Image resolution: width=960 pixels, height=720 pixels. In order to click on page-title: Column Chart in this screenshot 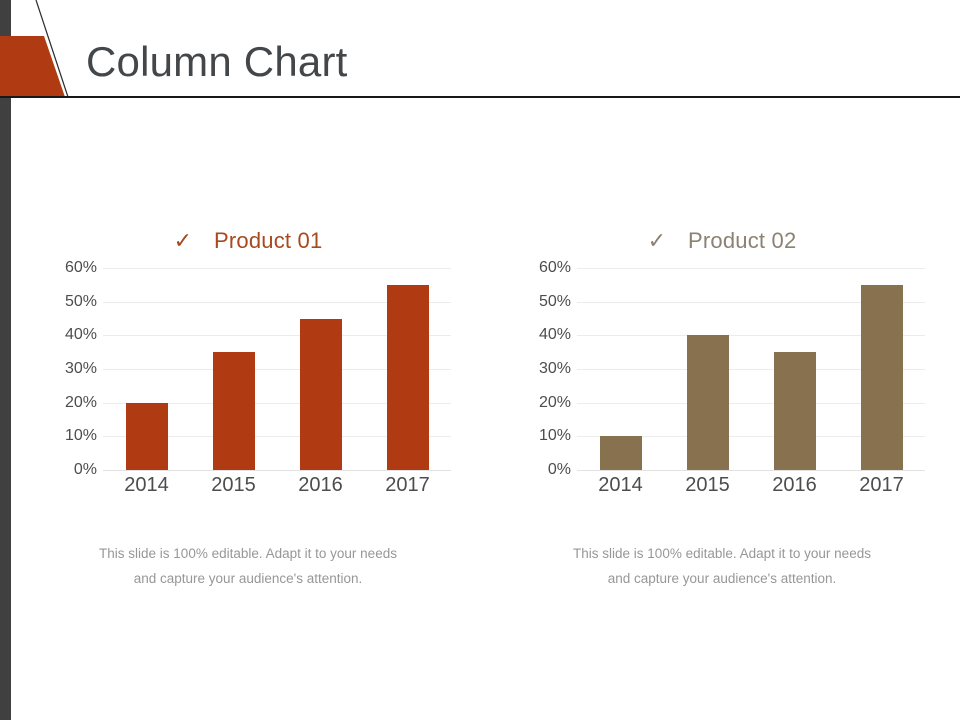, I will do `click(217, 61)`.